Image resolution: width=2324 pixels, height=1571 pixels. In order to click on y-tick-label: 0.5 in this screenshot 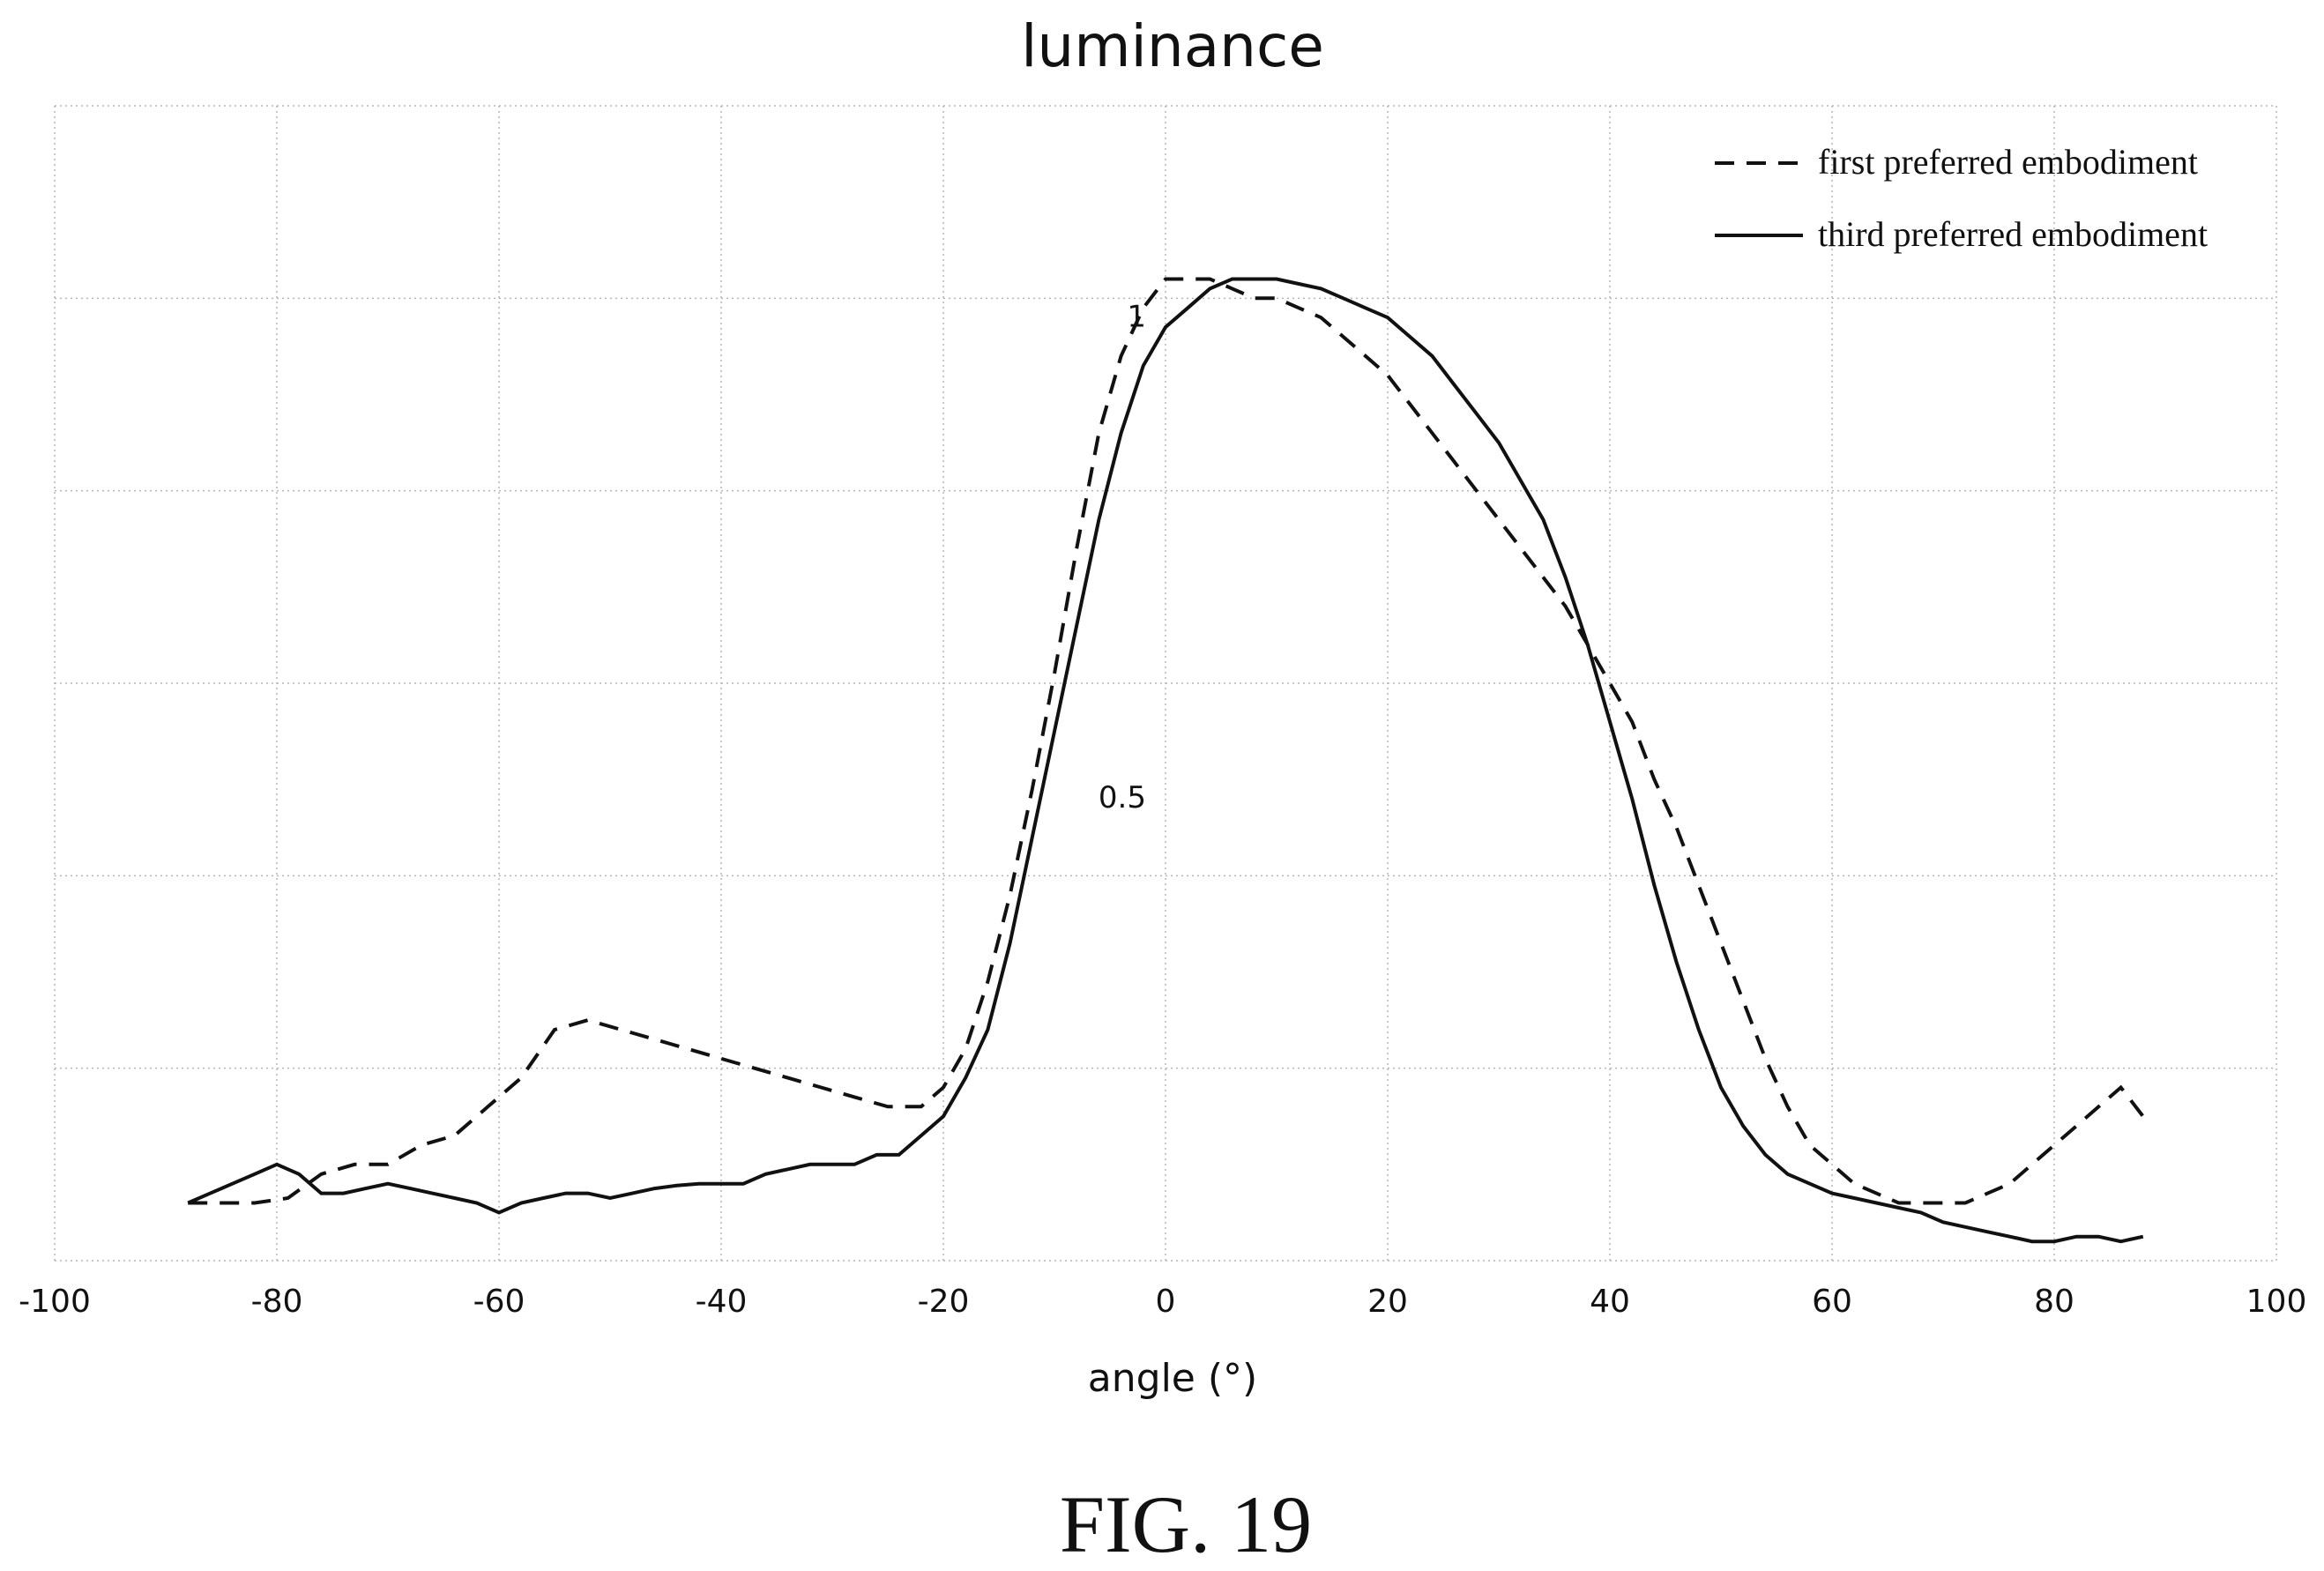, I will do `click(1122, 797)`.